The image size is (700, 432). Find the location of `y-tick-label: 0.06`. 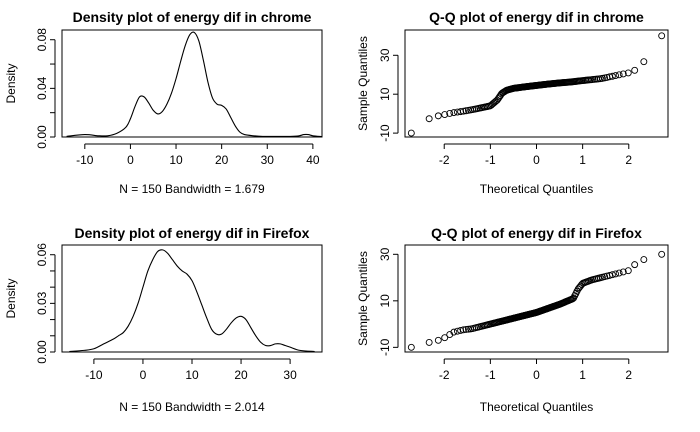

y-tick-label: 0.06 is located at coordinates (42, 255).